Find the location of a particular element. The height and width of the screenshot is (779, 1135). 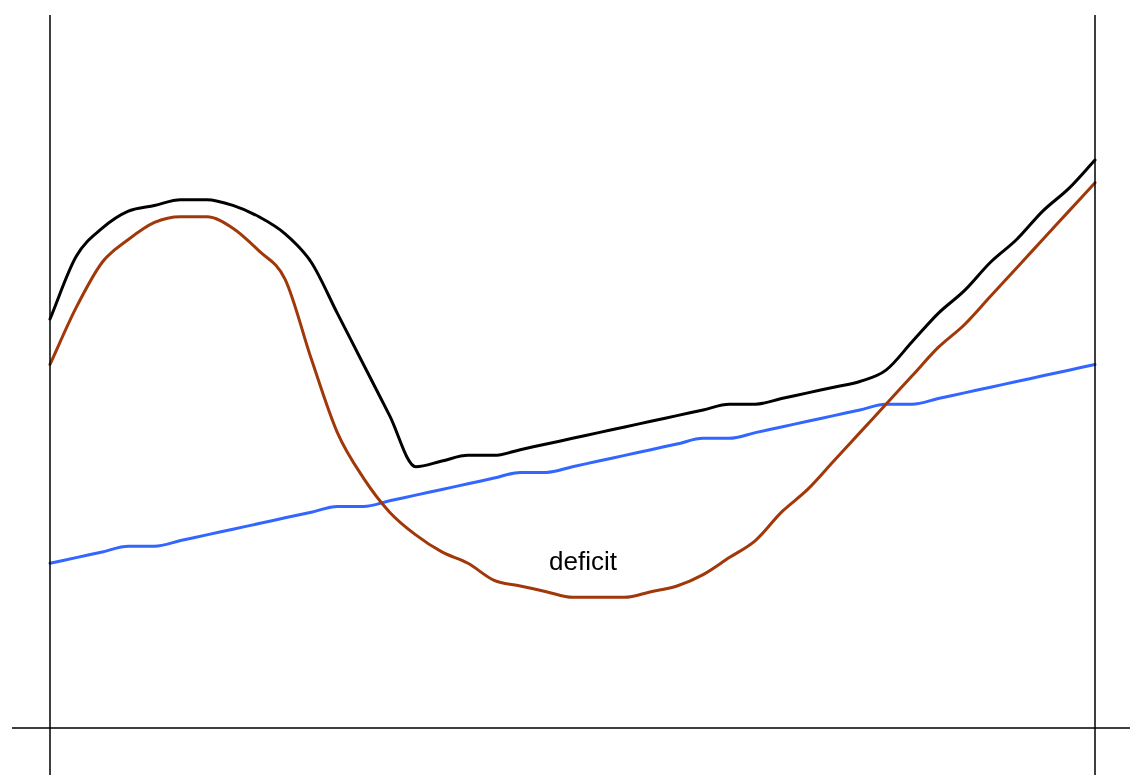

annotation: deficit is located at coordinates (583, 561).